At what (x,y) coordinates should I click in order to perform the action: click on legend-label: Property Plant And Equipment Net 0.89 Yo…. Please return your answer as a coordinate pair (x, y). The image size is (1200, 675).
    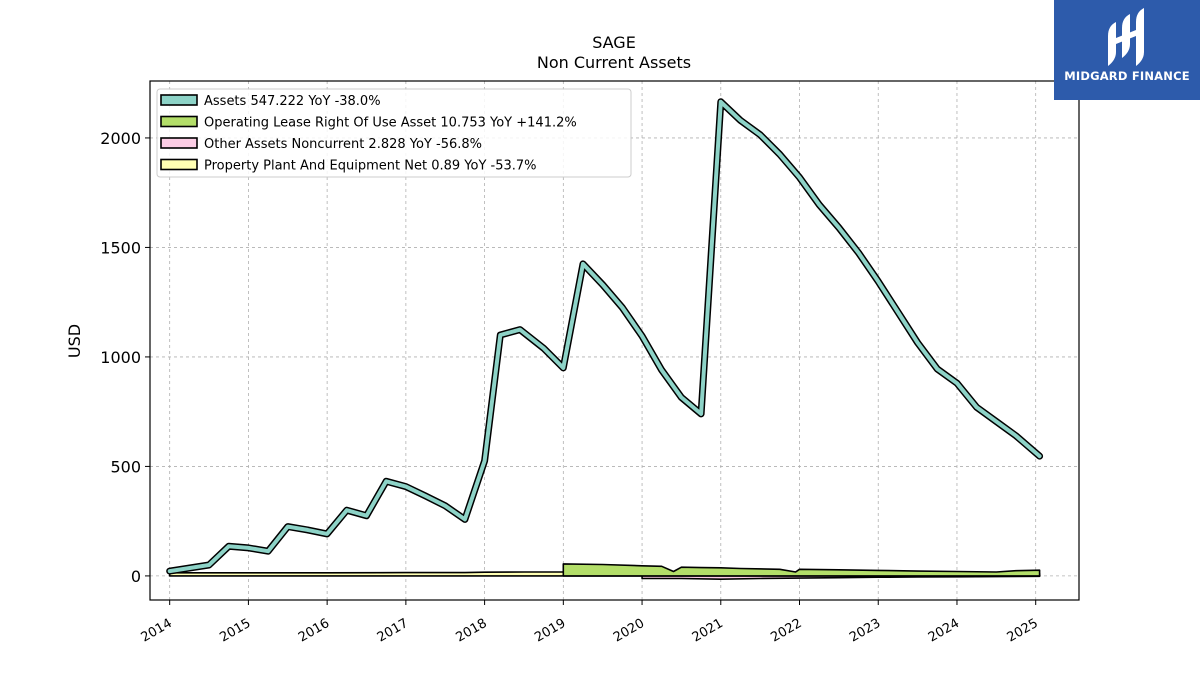
    Looking at the image, I should click on (370, 166).